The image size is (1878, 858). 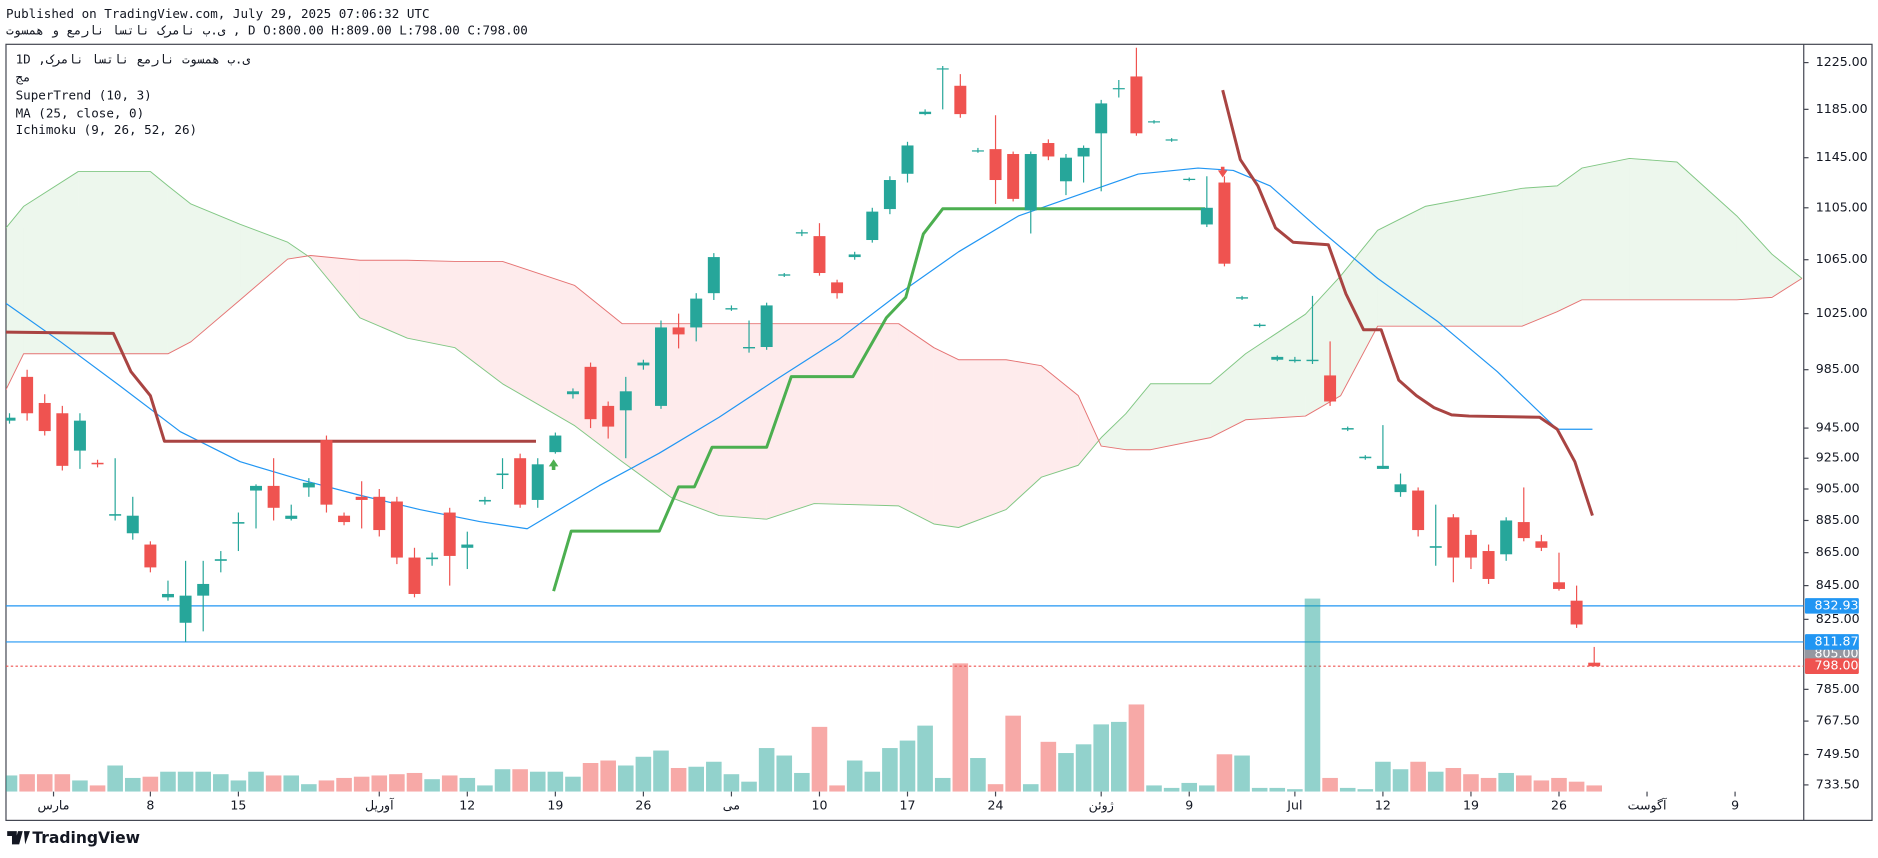 What do you see at coordinates (1471, 805) in the screenshot?
I see `x-tick-label: 19` at bounding box center [1471, 805].